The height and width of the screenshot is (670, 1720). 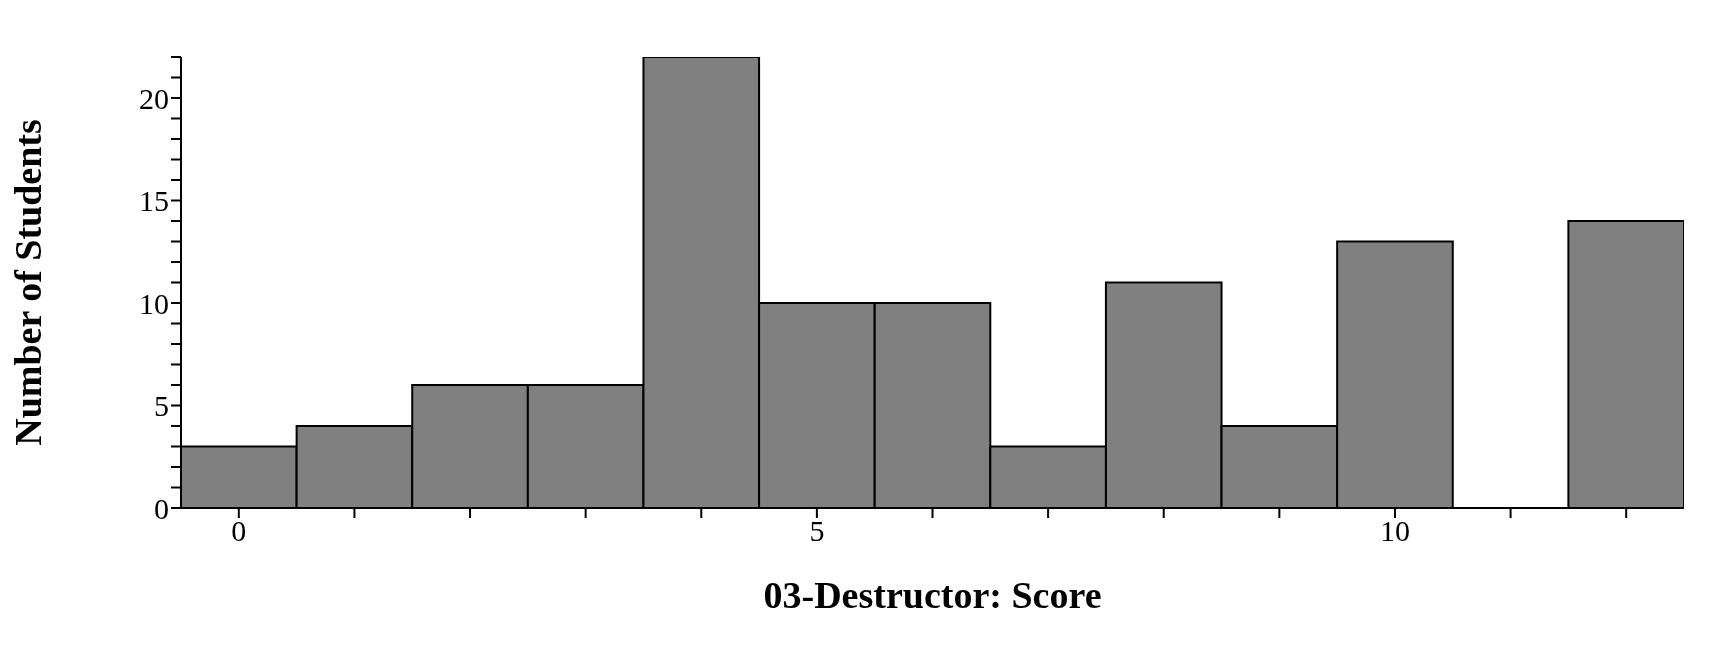 I want to click on y-tick-label: 20, so click(x=154, y=98).